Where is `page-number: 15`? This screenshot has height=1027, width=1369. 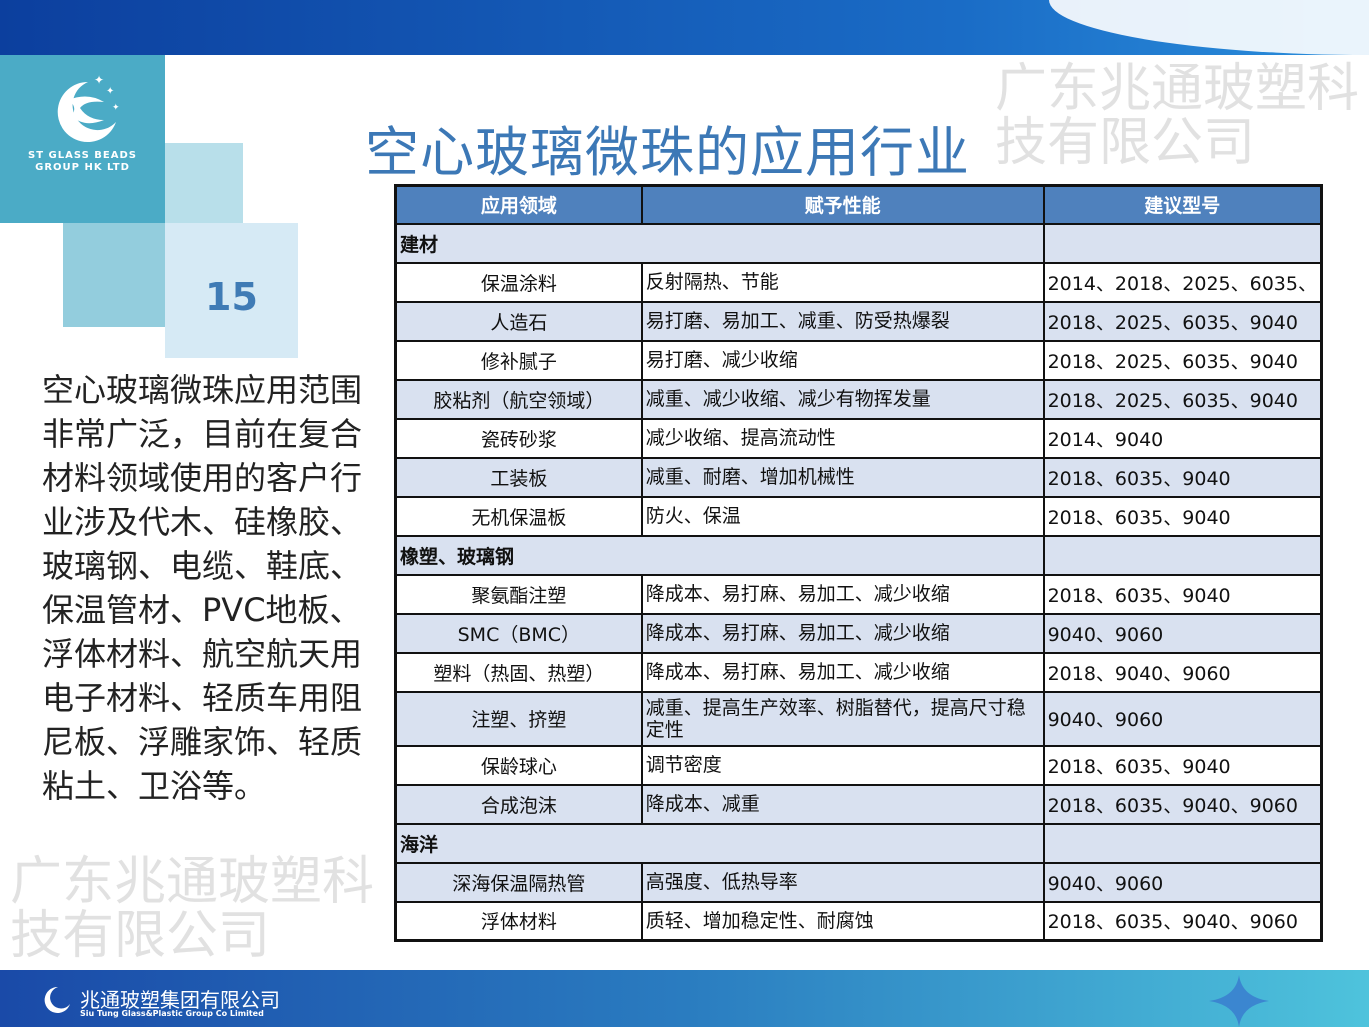 page-number: 15 is located at coordinates (231, 297).